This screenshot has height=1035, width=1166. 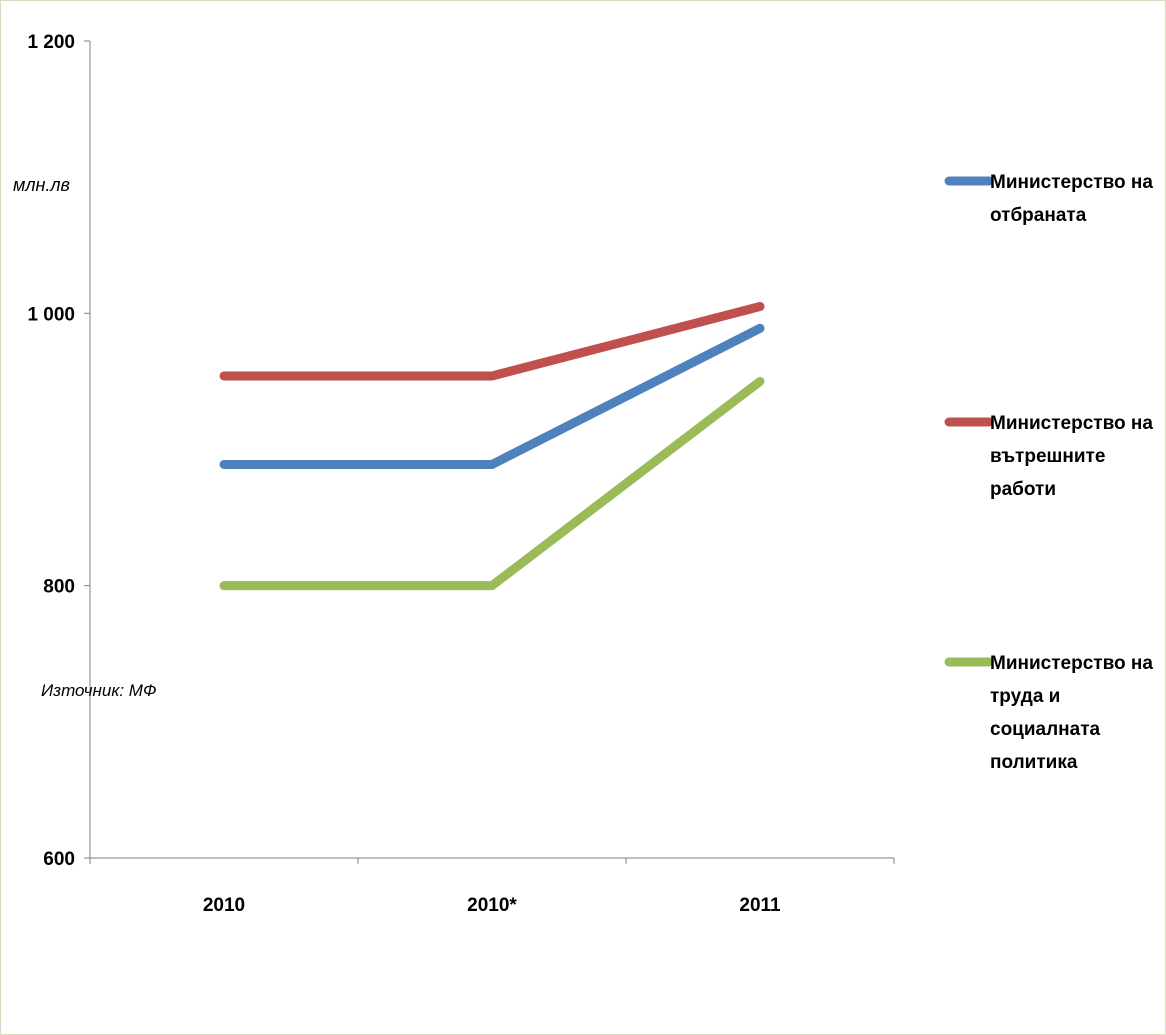 I want to click on y-tick-label: 800, so click(x=59, y=587).